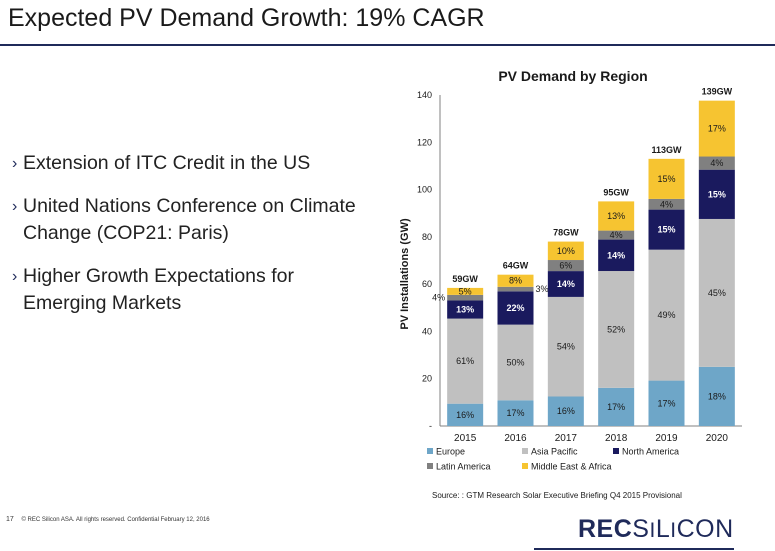  I want to click on data-label: 54%, so click(566, 347).